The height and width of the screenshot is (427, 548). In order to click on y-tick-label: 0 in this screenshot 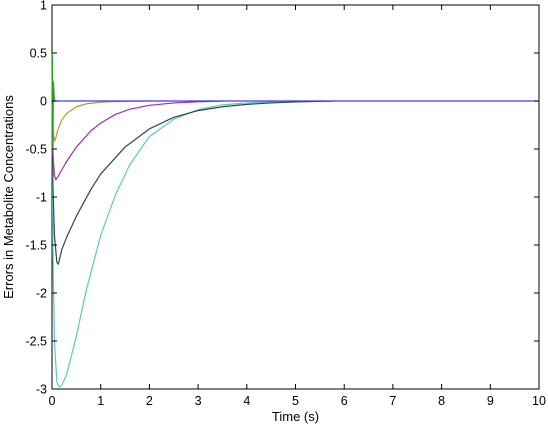, I will do `click(43, 102)`.